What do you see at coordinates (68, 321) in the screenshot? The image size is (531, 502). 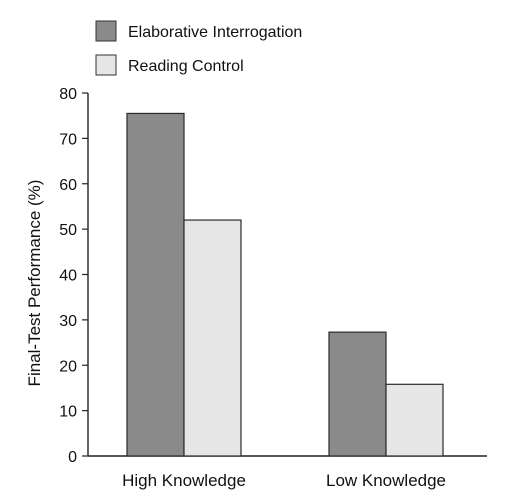 I see `y-tick-label: 30` at bounding box center [68, 321].